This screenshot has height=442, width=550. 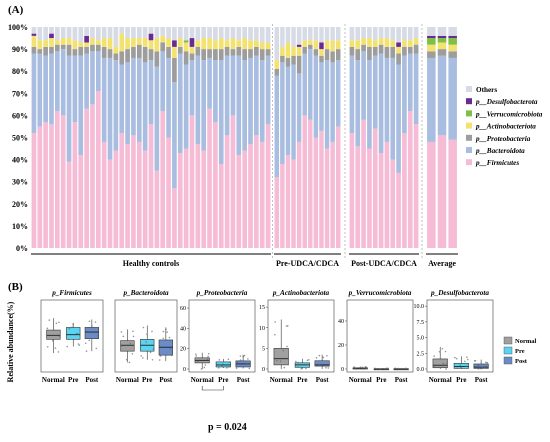 I want to click on y-tick-label: 90%, so click(x=20, y=49).